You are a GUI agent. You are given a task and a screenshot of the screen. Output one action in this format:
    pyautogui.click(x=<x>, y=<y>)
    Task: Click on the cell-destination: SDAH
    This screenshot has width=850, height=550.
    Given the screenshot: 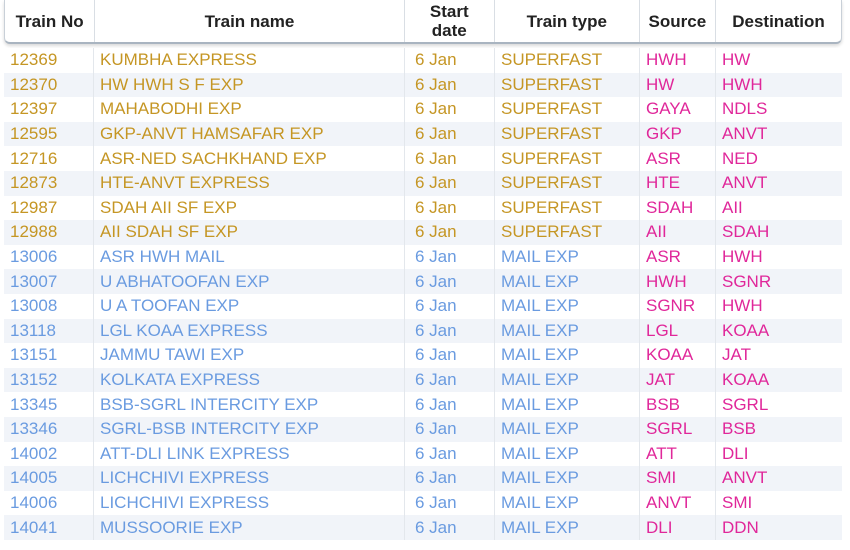 What is the action you would take?
    pyautogui.click(x=746, y=232)
    